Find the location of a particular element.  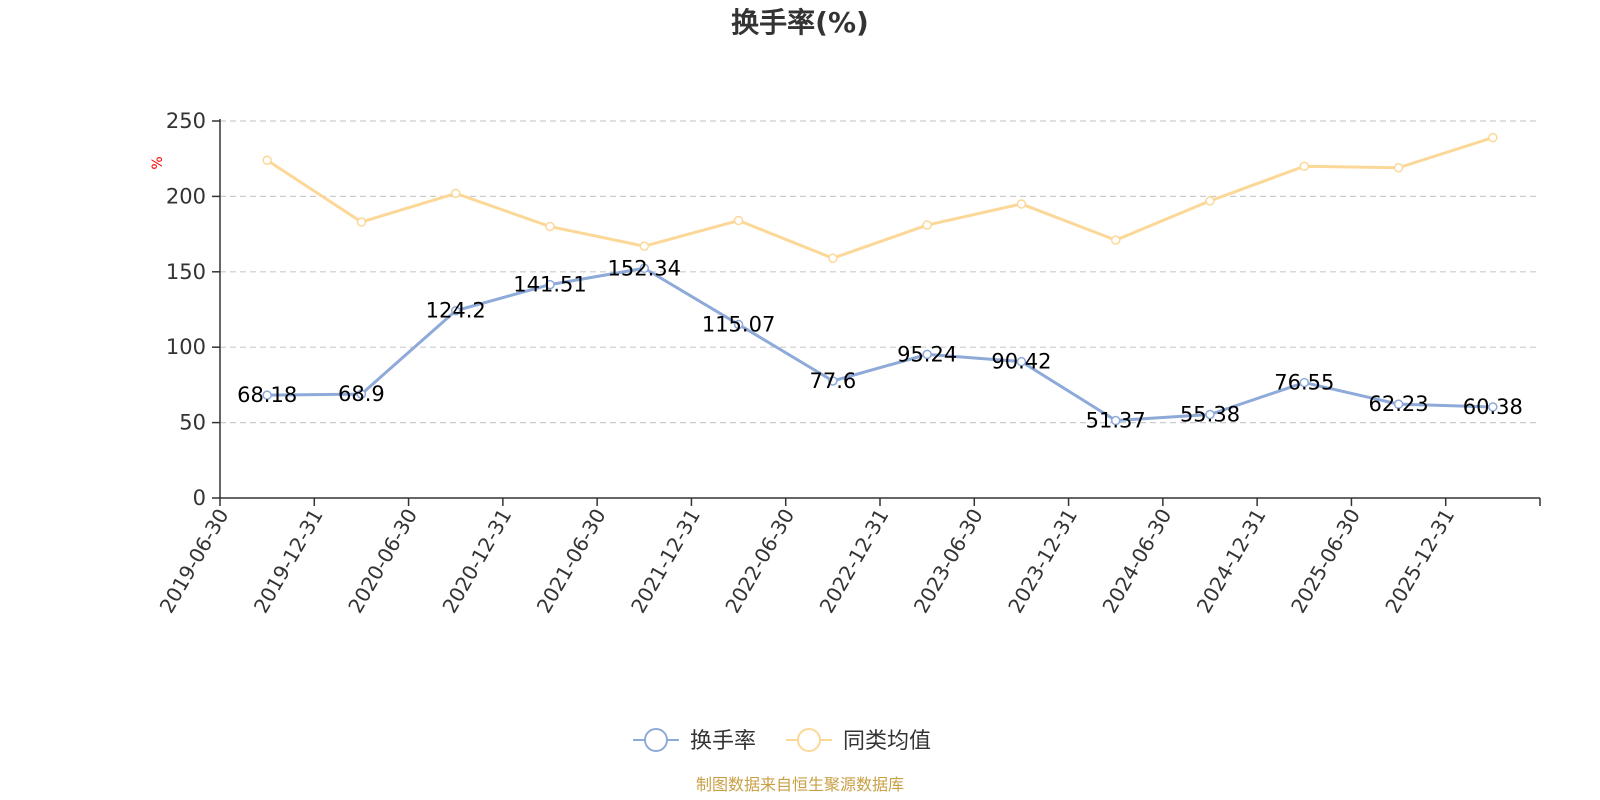

x-tick-label: 2023-06-30 is located at coordinates (948, 561).